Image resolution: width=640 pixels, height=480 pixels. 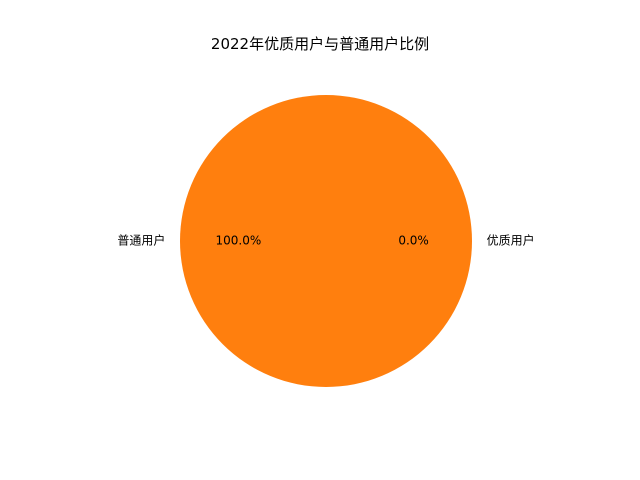 What do you see at coordinates (320, 44) in the screenshot?
I see `chart-title: 2022年优质用户与普通用户比例` at bounding box center [320, 44].